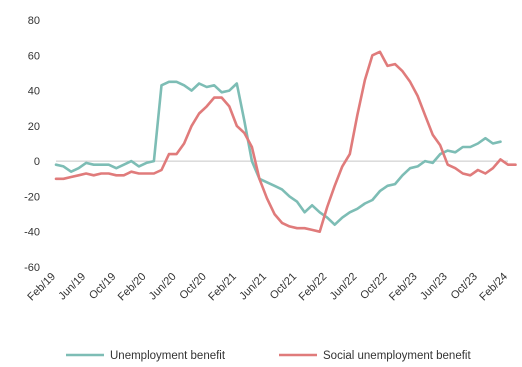  Describe the element at coordinates (373, 286) in the screenshot. I see `x-tick-label: Oct/22` at that location.